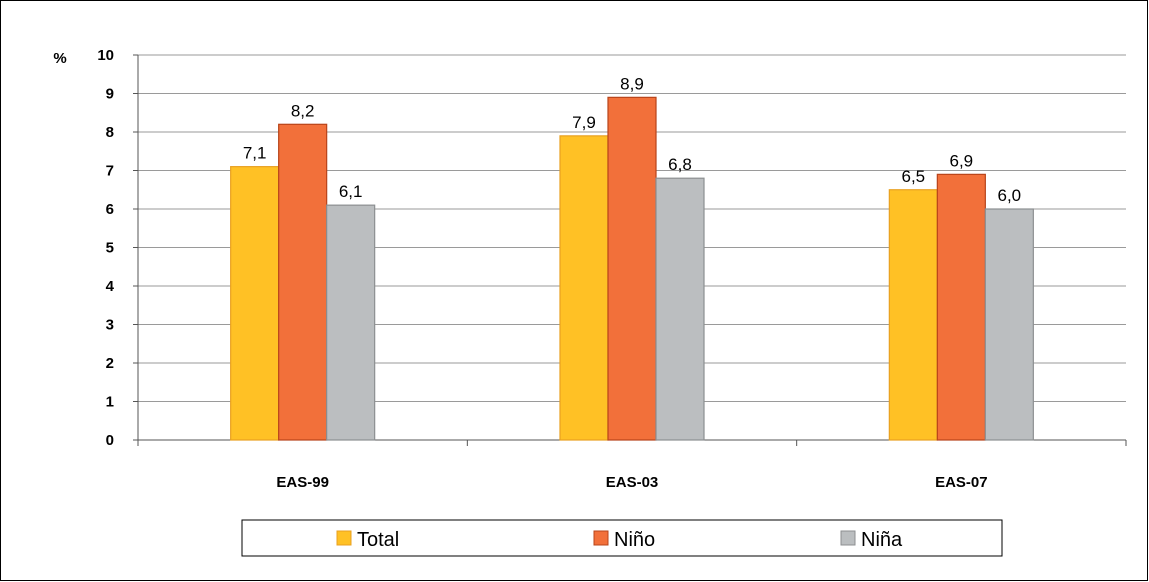  What do you see at coordinates (110, 94) in the screenshot?
I see `y-tick-label: 9` at bounding box center [110, 94].